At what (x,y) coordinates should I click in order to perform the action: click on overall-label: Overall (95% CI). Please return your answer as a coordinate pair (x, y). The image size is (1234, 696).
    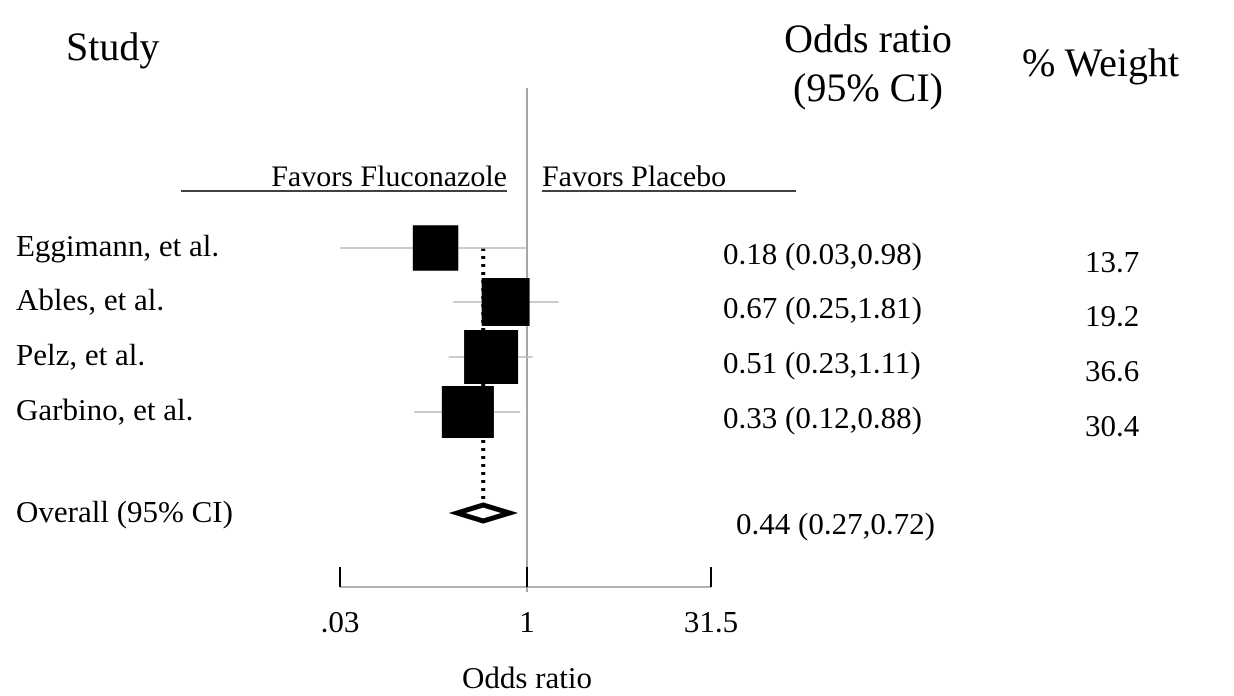
    Looking at the image, I should click on (124, 511).